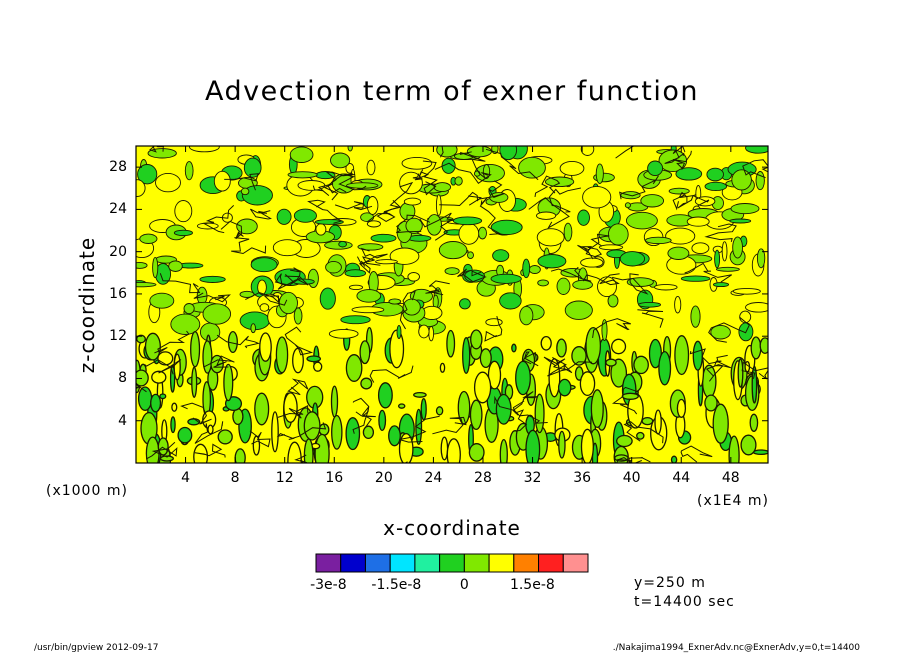 The image size is (904, 654). Describe the element at coordinates (730, 478) in the screenshot. I see `x-tick-label: 48` at that location.